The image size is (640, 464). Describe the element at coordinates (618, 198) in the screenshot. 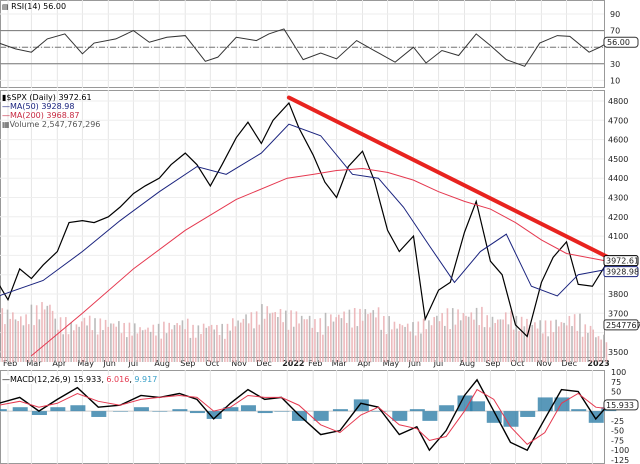

I see `price-tick-label: 4300` at that location.